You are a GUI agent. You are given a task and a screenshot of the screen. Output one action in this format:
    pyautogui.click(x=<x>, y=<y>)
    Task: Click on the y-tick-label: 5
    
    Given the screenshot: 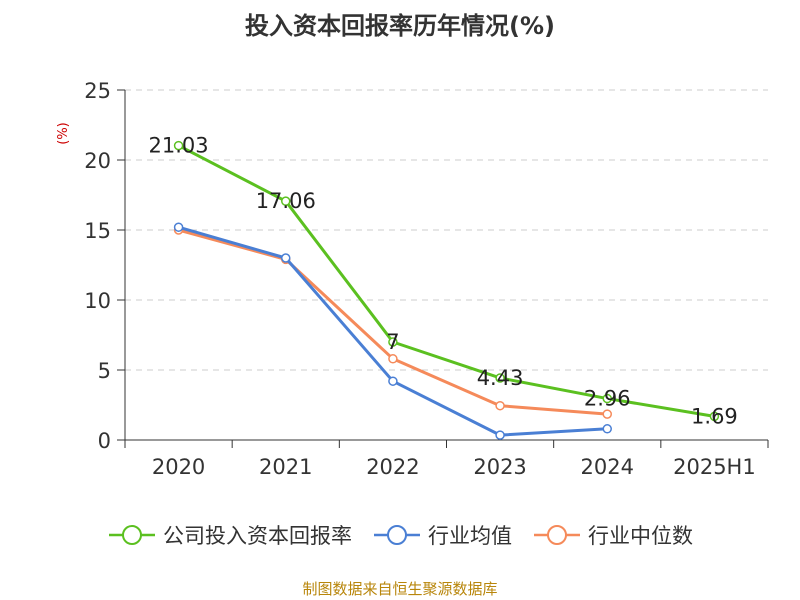 What is the action you would take?
    pyautogui.click(x=104, y=371)
    